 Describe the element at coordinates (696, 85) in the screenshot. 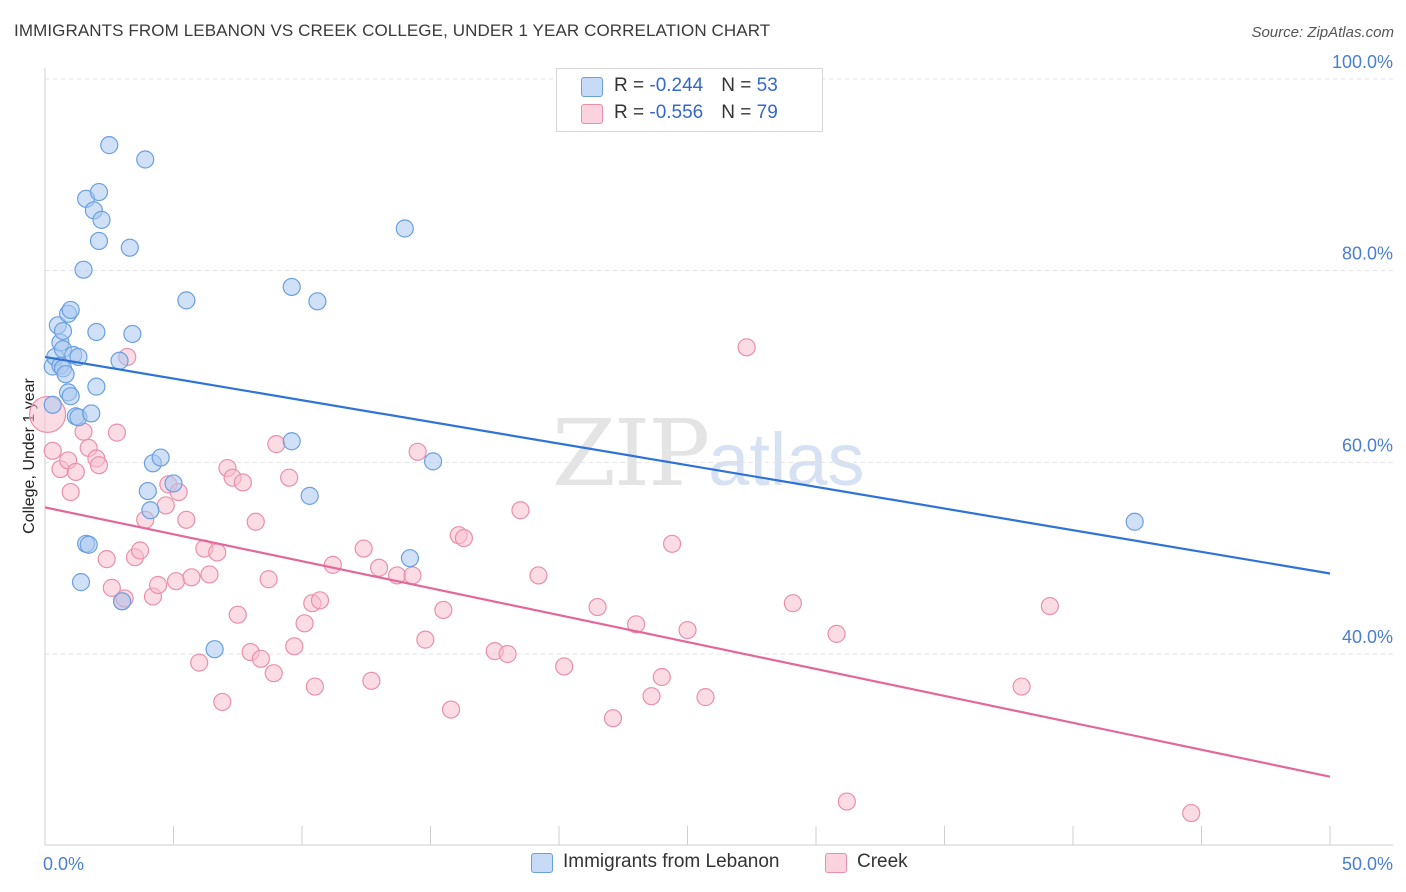

I see `legend-text-lebanon: R = -0.244 N = 53` at that location.